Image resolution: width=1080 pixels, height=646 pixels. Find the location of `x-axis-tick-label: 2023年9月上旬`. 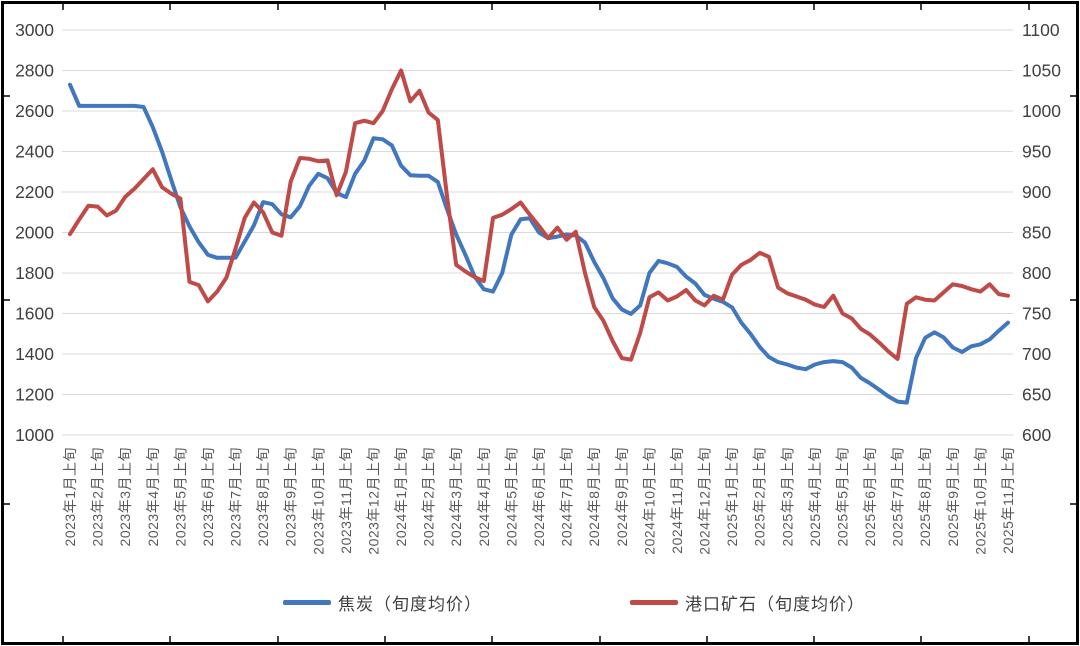

x-axis-tick-label: 2023年9月上旬 is located at coordinates (291, 496).